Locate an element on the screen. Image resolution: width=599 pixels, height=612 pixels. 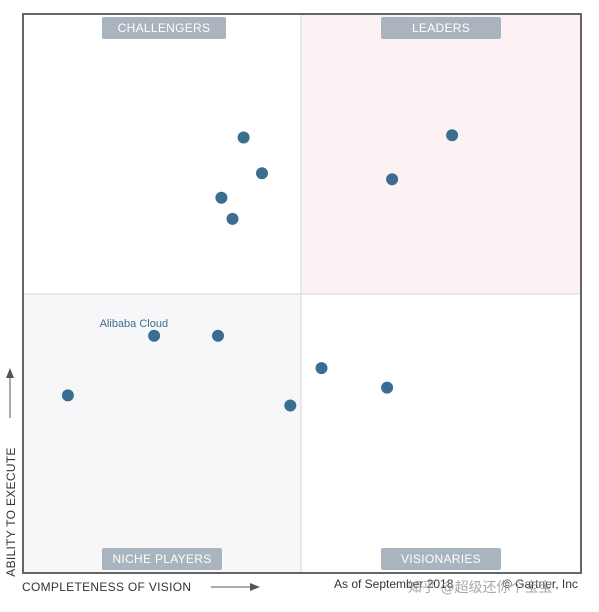
y-axis-title: ABILITY TO EXECUTE is located at coordinates (11, 511).